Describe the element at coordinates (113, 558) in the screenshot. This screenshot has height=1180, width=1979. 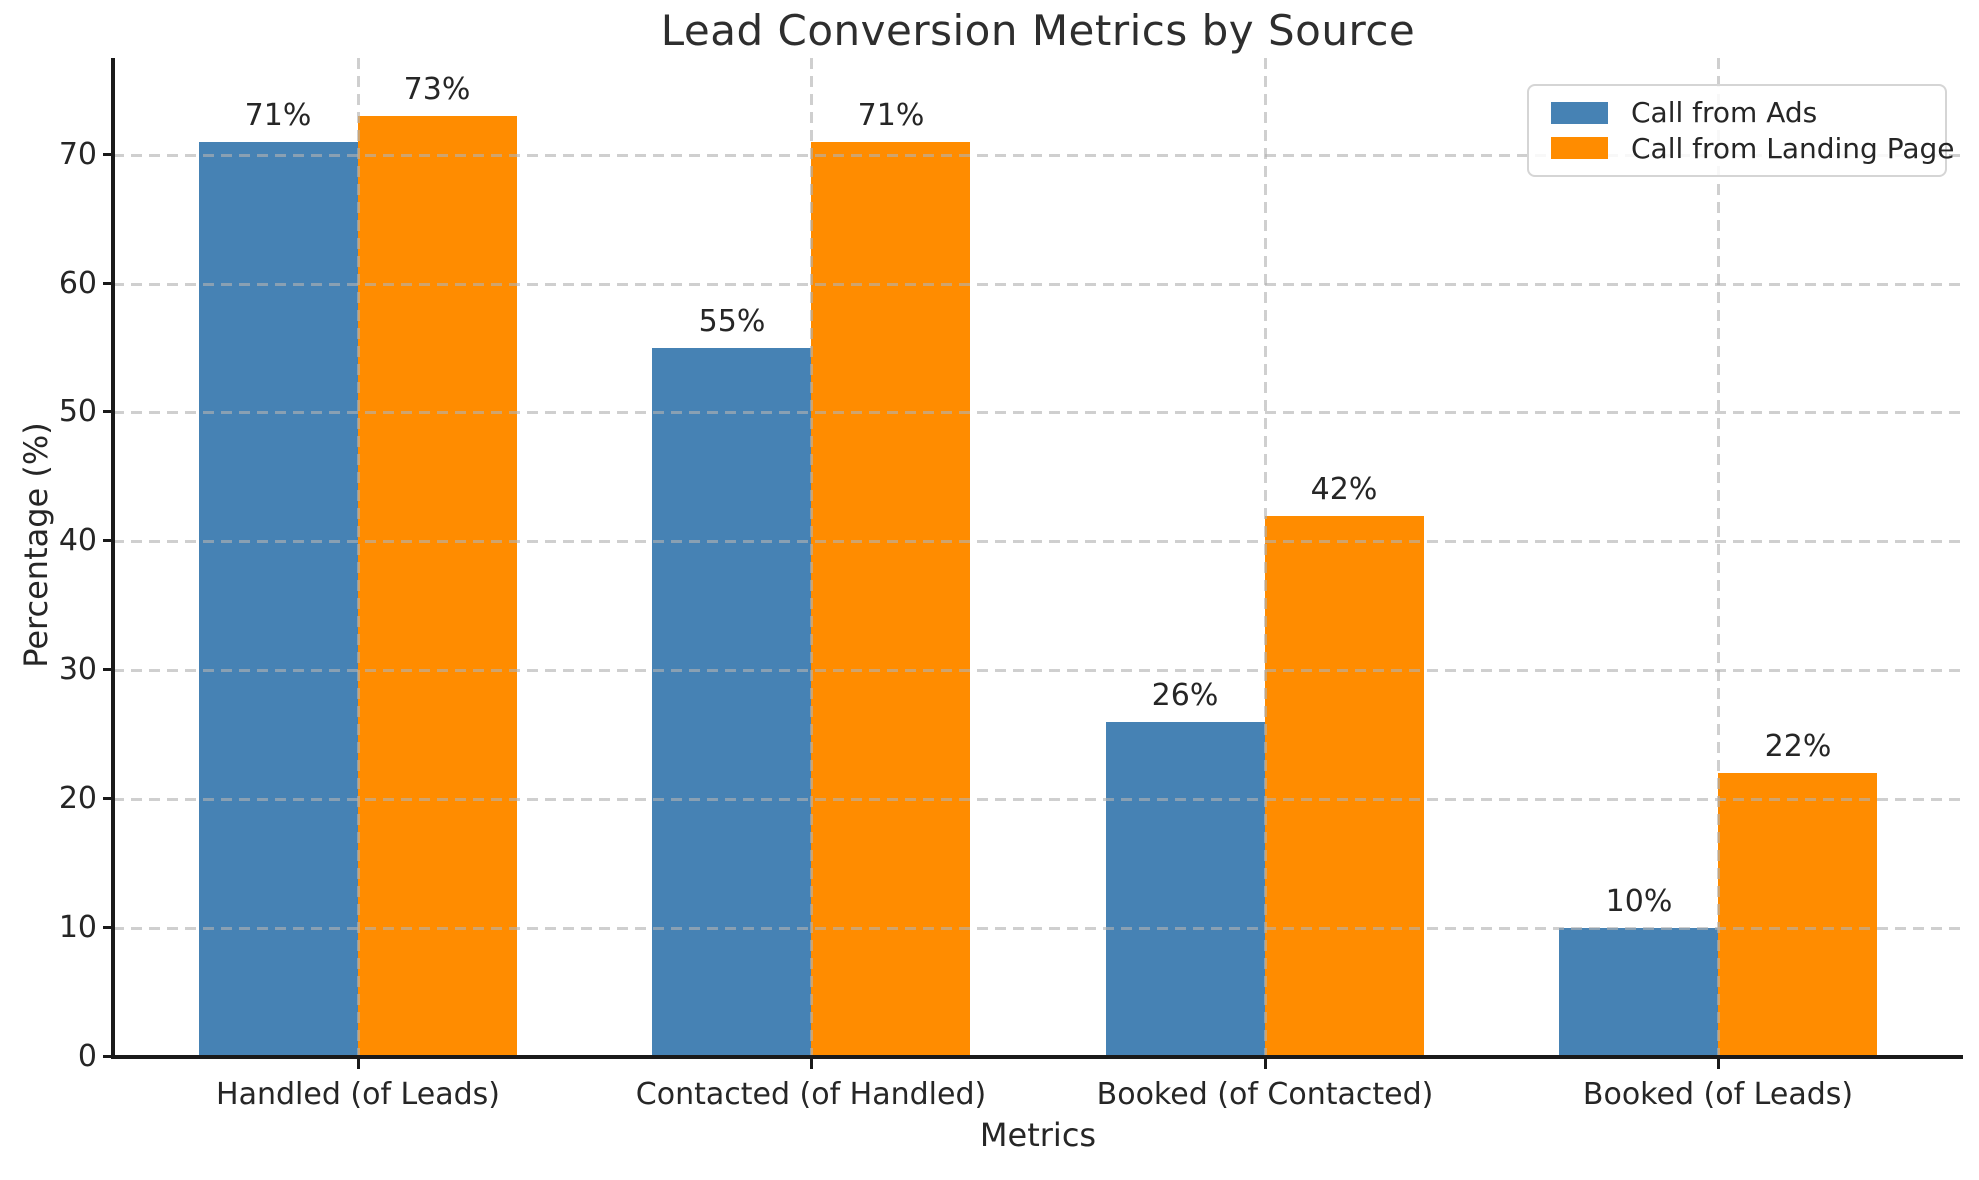
I see `y-axis-spine` at that location.